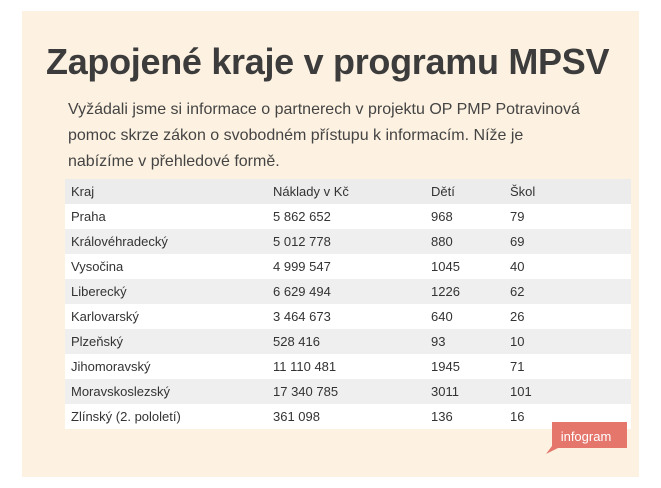 The width and height of the screenshot is (661, 488). What do you see at coordinates (517, 366) in the screenshot?
I see `cell-skol: 71` at bounding box center [517, 366].